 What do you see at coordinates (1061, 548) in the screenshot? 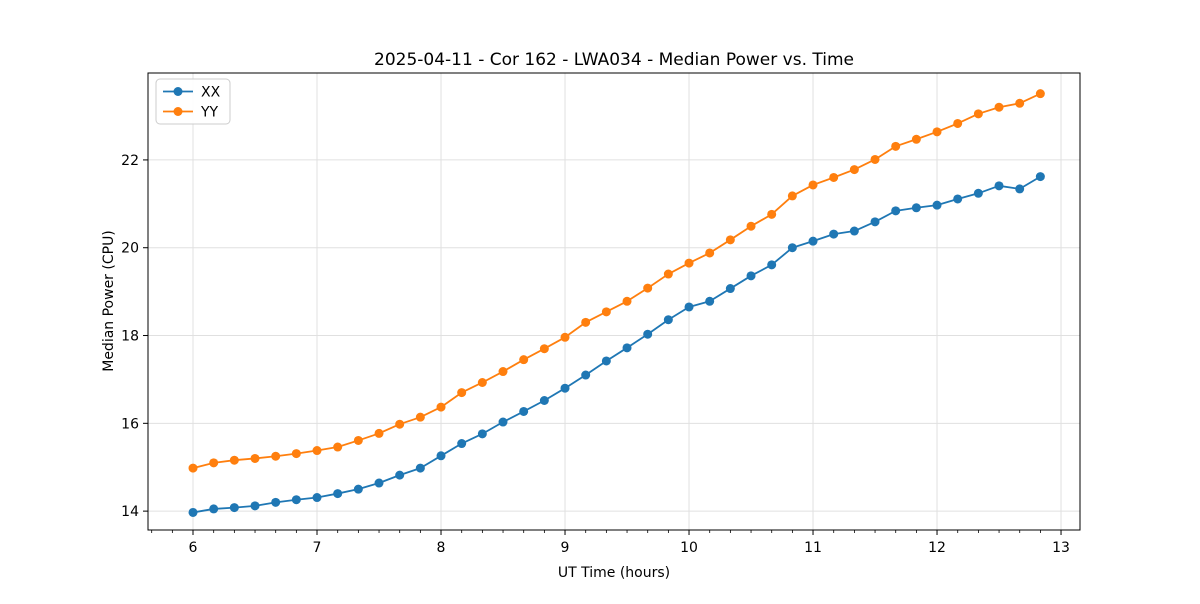
I see `x-tick-label: 13` at bounding box center [1061, 548].